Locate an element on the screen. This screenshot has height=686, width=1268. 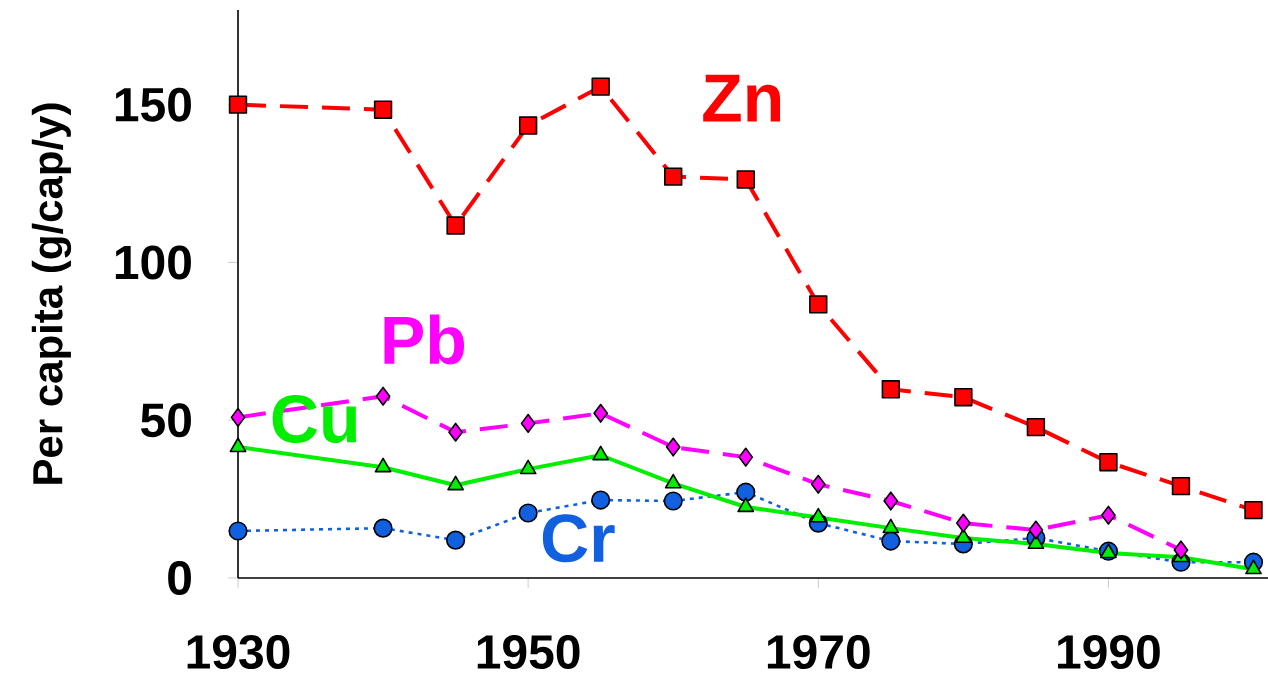
x-tick-label: 1990 is located at coordinates (1109, 652).